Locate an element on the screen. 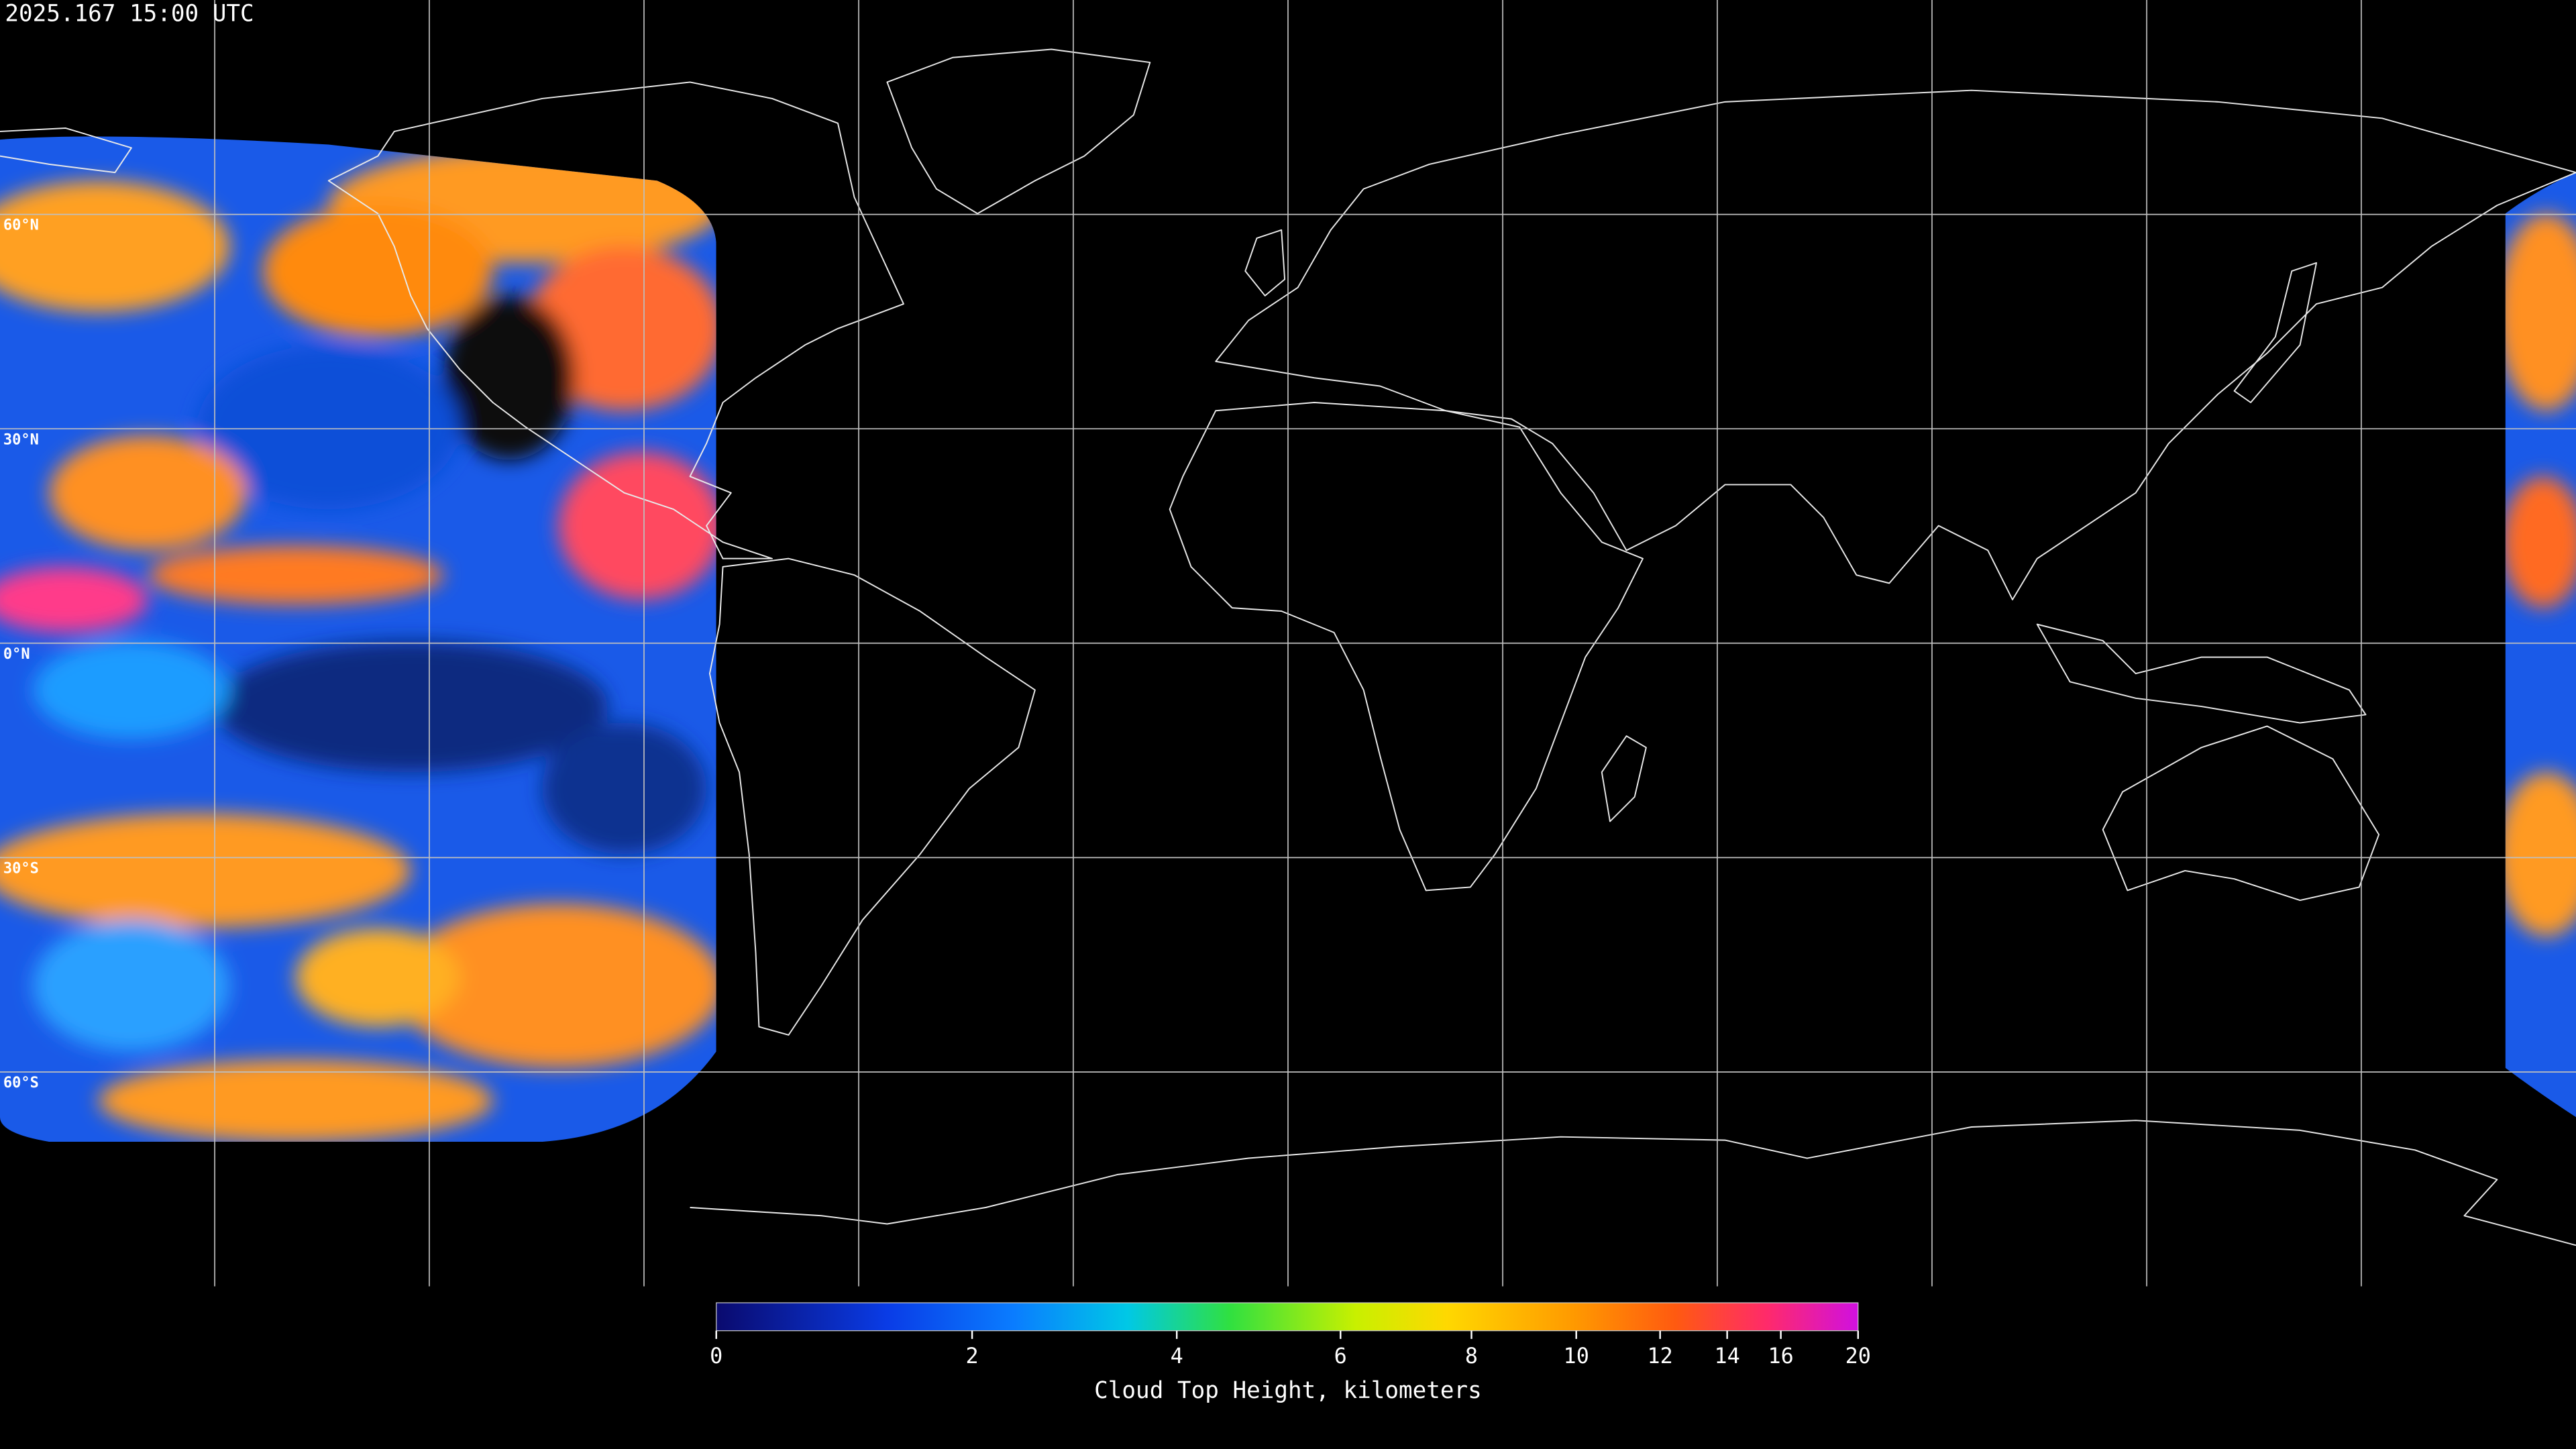 The height and width of the screenshot is (1449, 2576). colorbar-tick-label: 10 is located at coordinates (1576, 1355).